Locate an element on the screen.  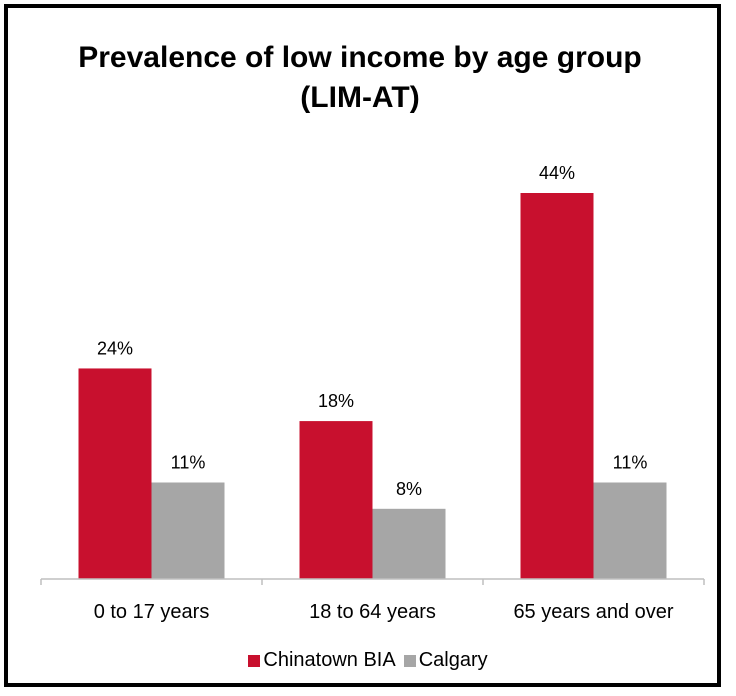
legend-item-chinatown-bia: Chinatown BIA is located at coordinates (322, 660).